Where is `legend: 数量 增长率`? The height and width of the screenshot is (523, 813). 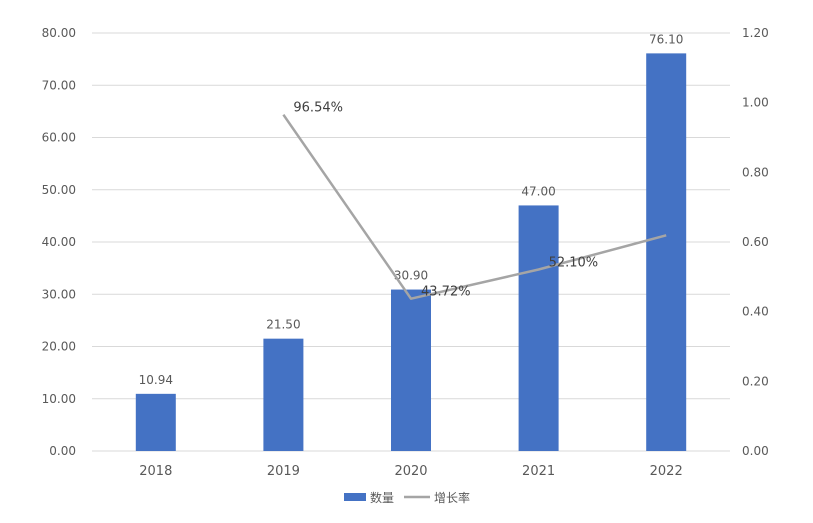 legend: 数量 增长率 is located at coordinates (407, 497).